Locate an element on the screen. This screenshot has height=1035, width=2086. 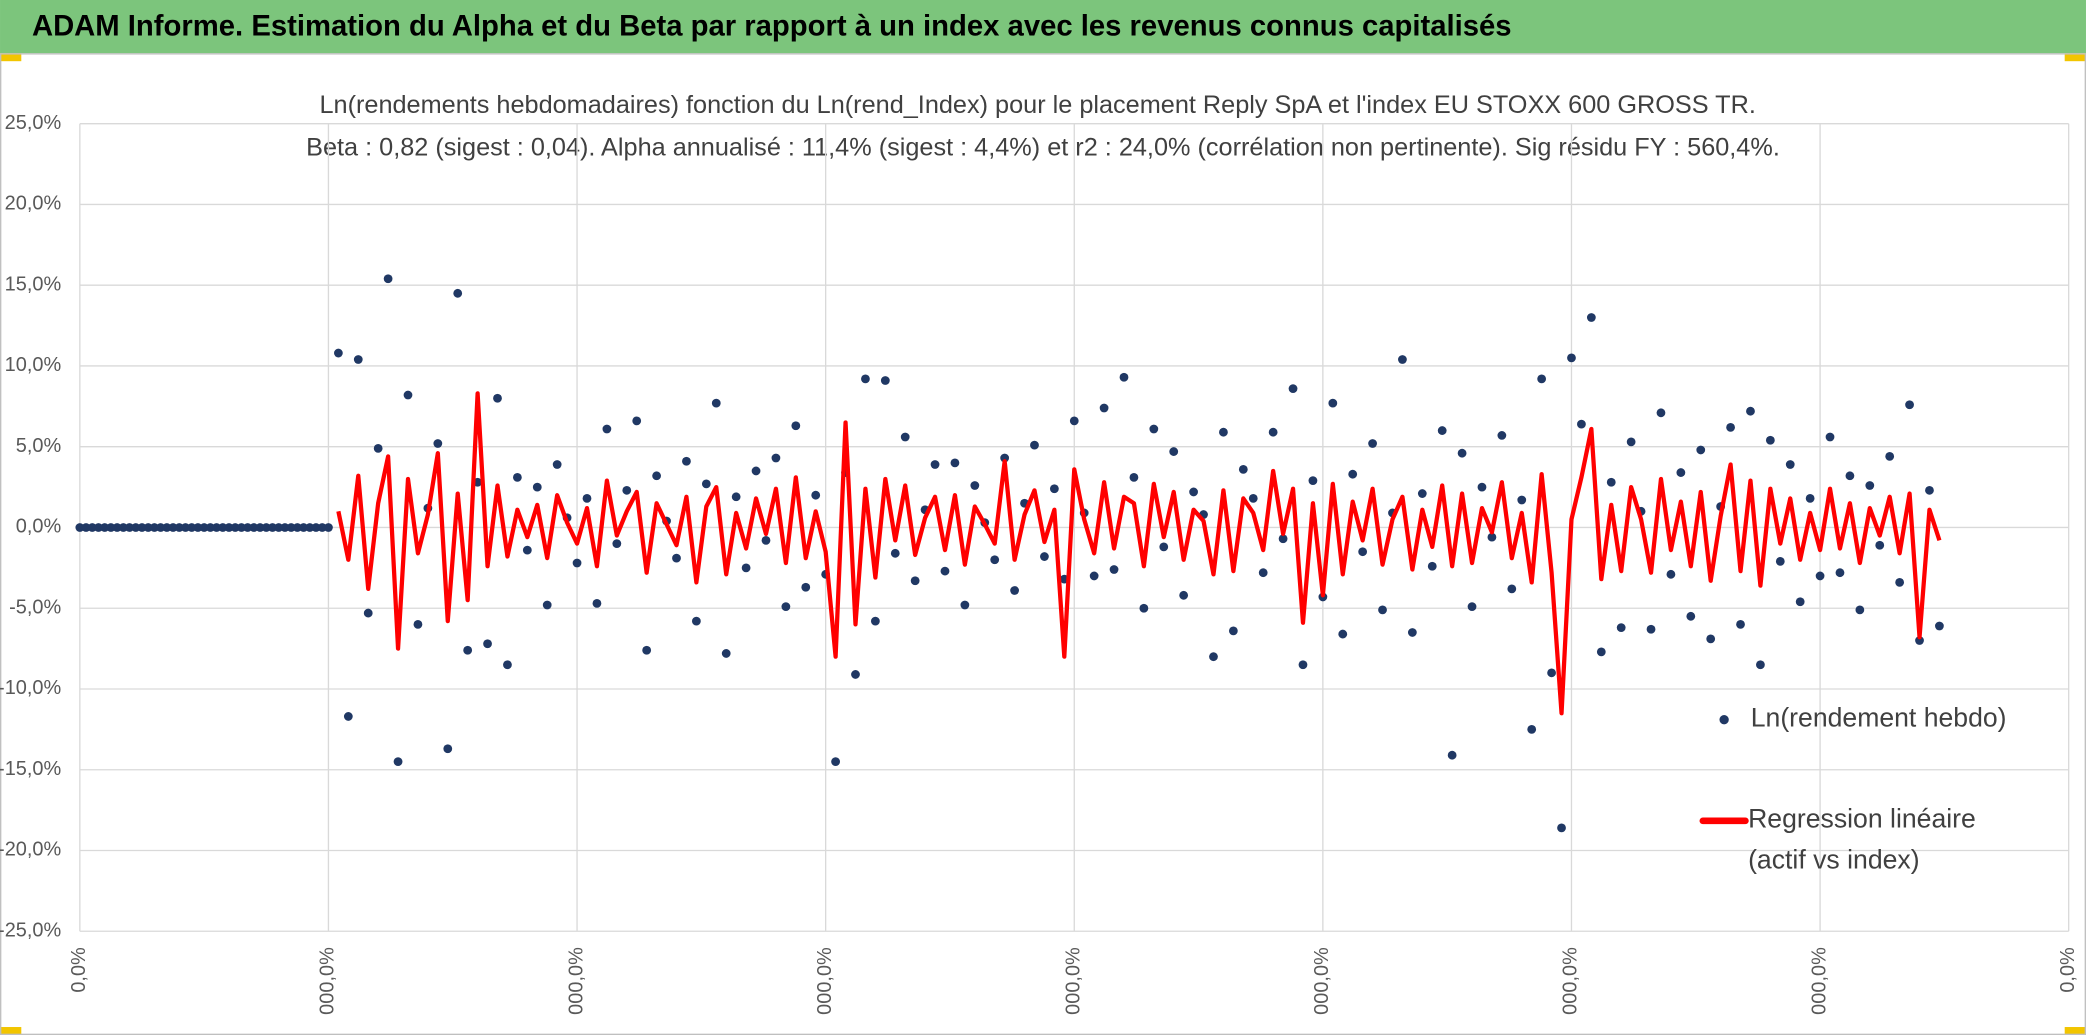
y-tick-label: -20,0% is located at coordinates (30, 850).